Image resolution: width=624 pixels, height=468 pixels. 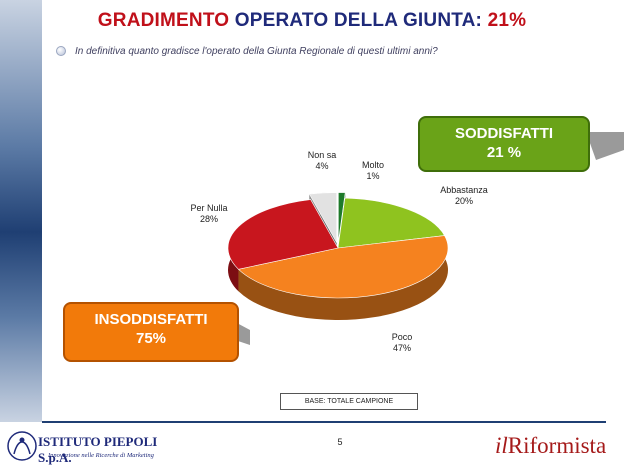 I want to click on pie-label-per-nulla: Per Nulla, so click(x=208, y=208).